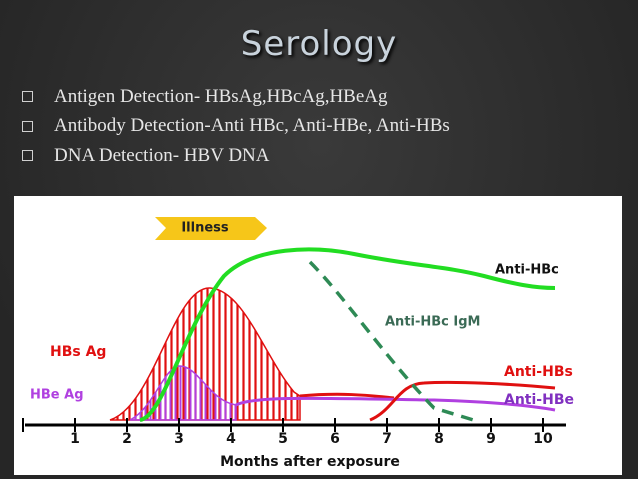 Image resolution: width=638 pixels, height=479 pixels. Describe the element at coordinates (319, 44) in the screenshot. I see `slide-title: Serology` at that location.